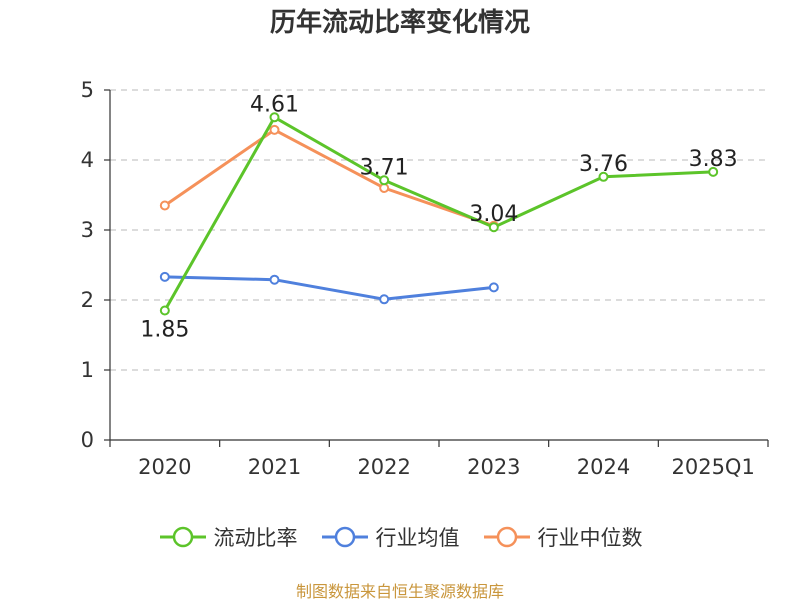 The height and width of the screenshot is (602, 800). What do you see at coordinates (87, 230) in the screenshot?
I see `y-tick-label: 3` at bounding box center [87, 230].